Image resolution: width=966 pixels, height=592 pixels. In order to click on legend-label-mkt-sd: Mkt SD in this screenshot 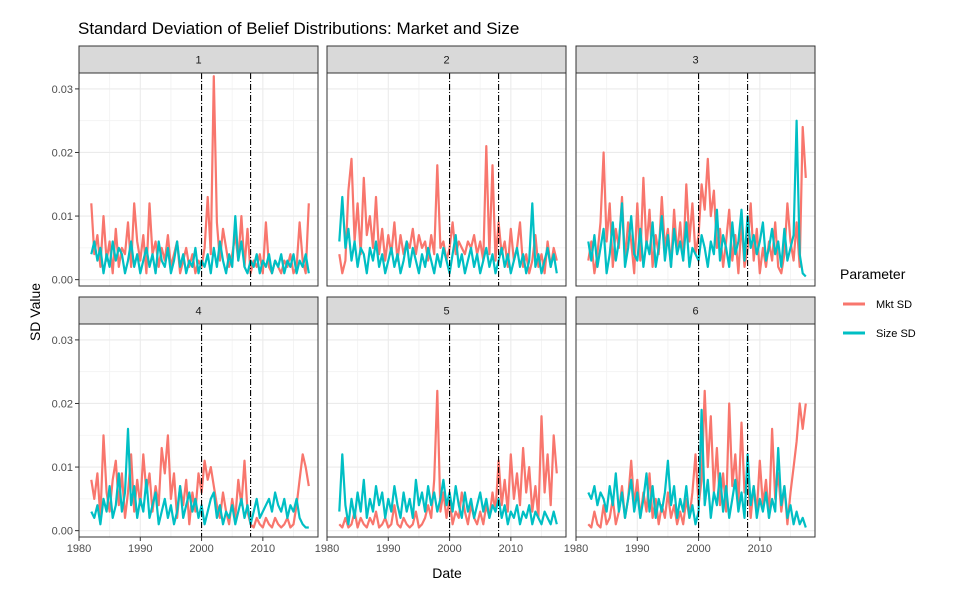, I will do `click(894, 305)`.